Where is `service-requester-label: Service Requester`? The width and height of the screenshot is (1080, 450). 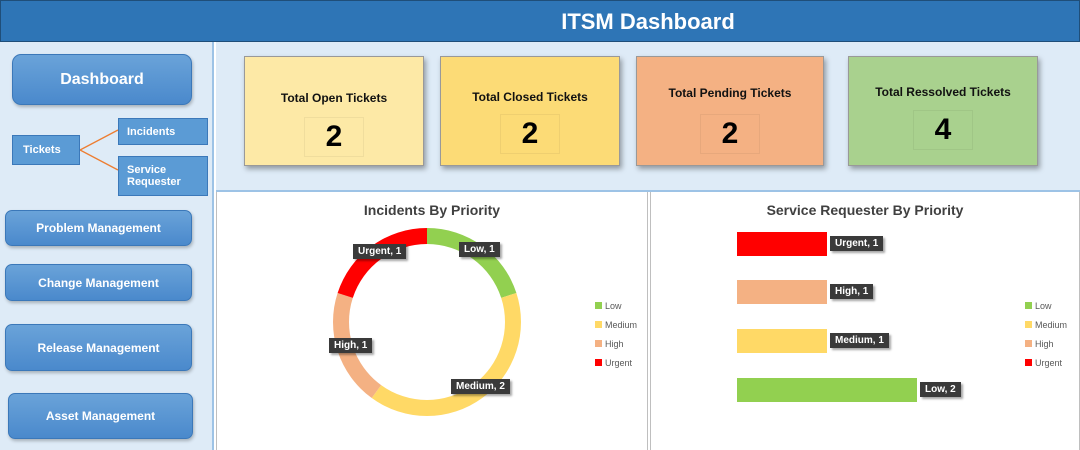
service-requester-label: Service Requester is located at coordinates (154, 176).